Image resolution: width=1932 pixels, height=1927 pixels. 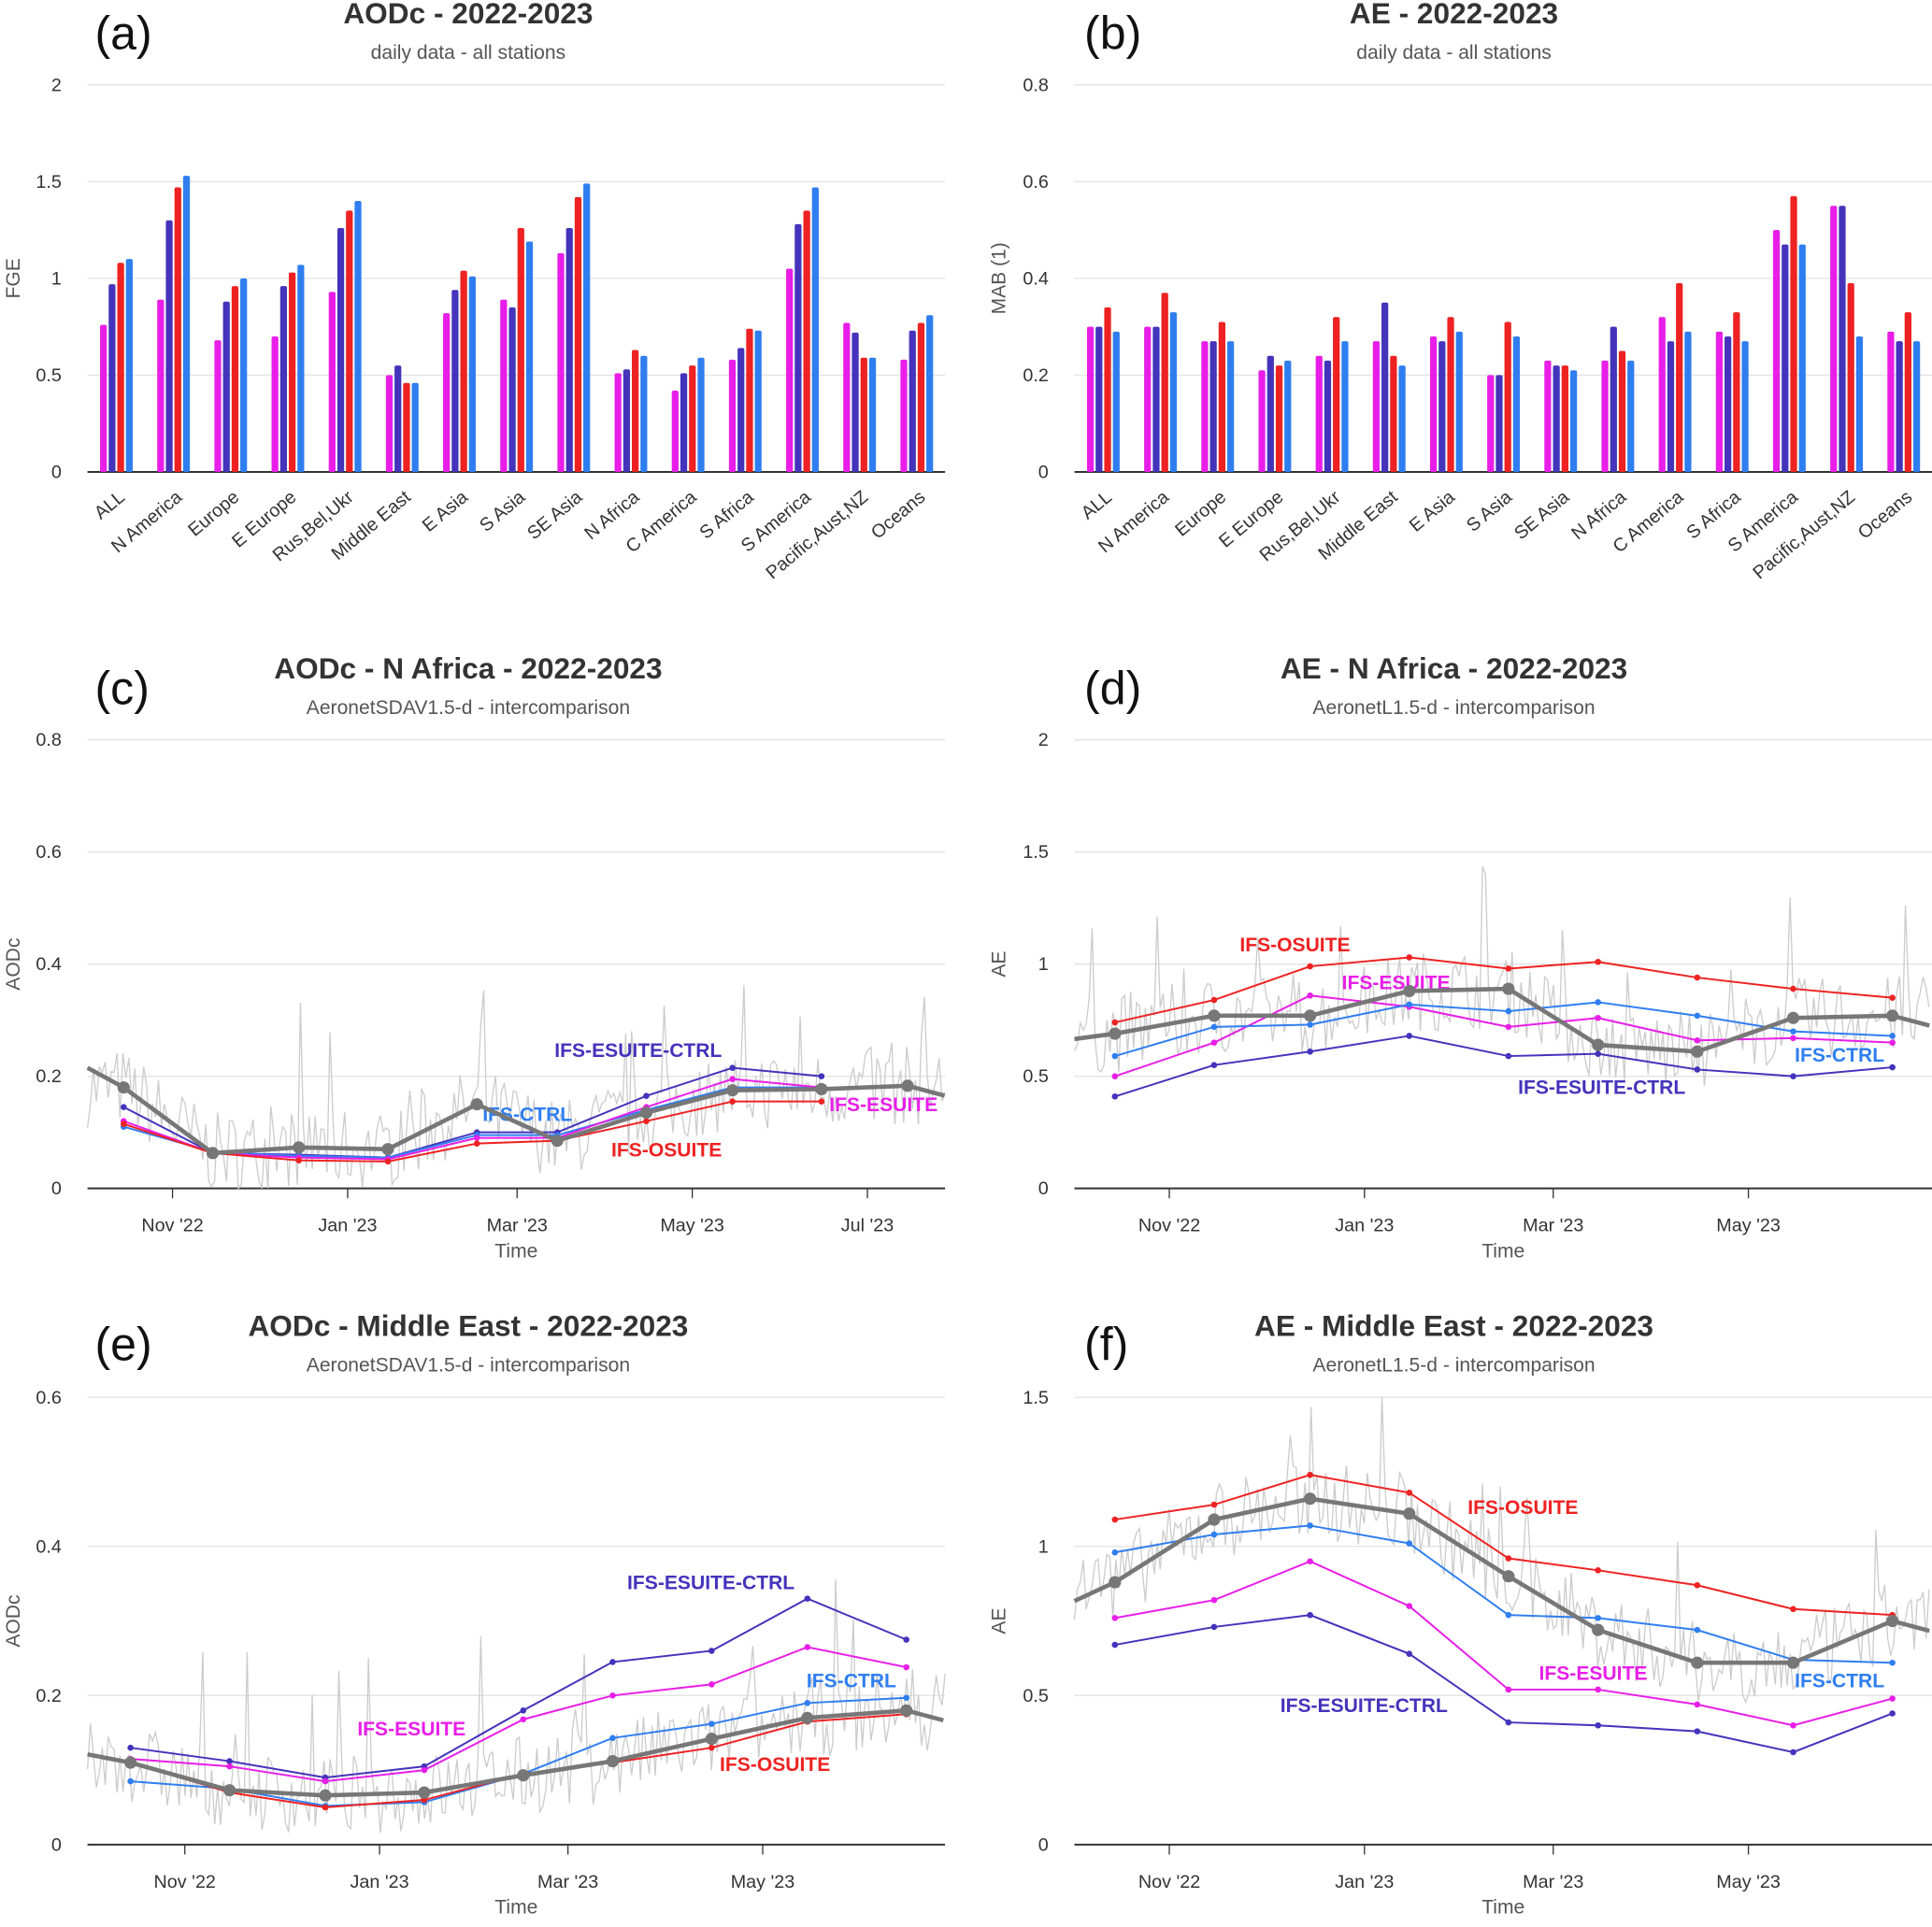 What do you see at coordinates (48, 1696) in the screenshot?
I see `y-tick-label: 0.2` at bounding box center [48, 1696].